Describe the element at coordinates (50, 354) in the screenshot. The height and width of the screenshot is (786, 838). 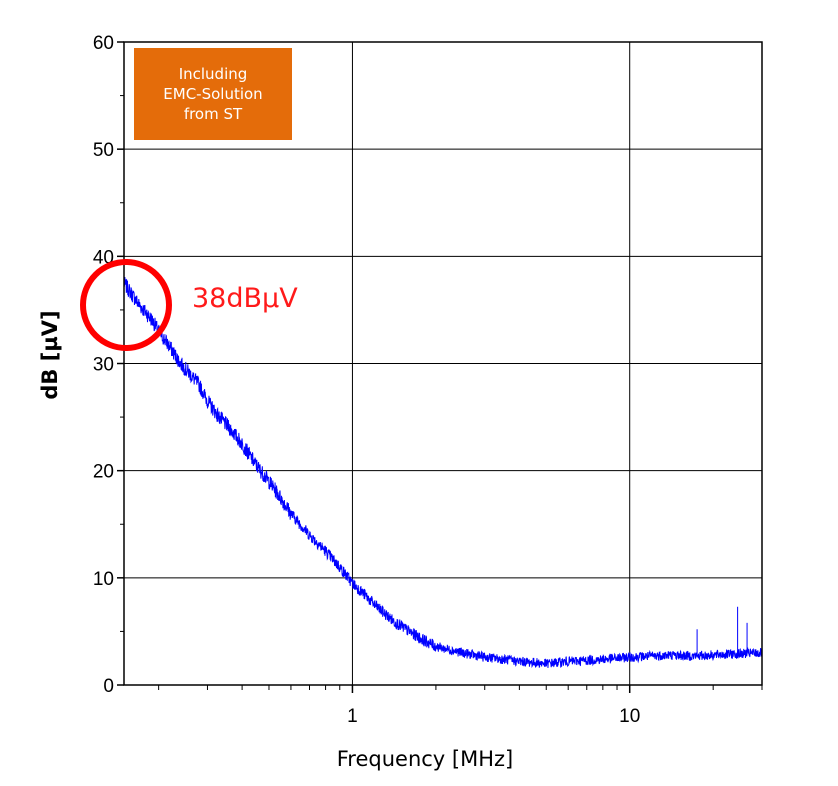
I see `y-axis-title: dB [µV]` at that location.